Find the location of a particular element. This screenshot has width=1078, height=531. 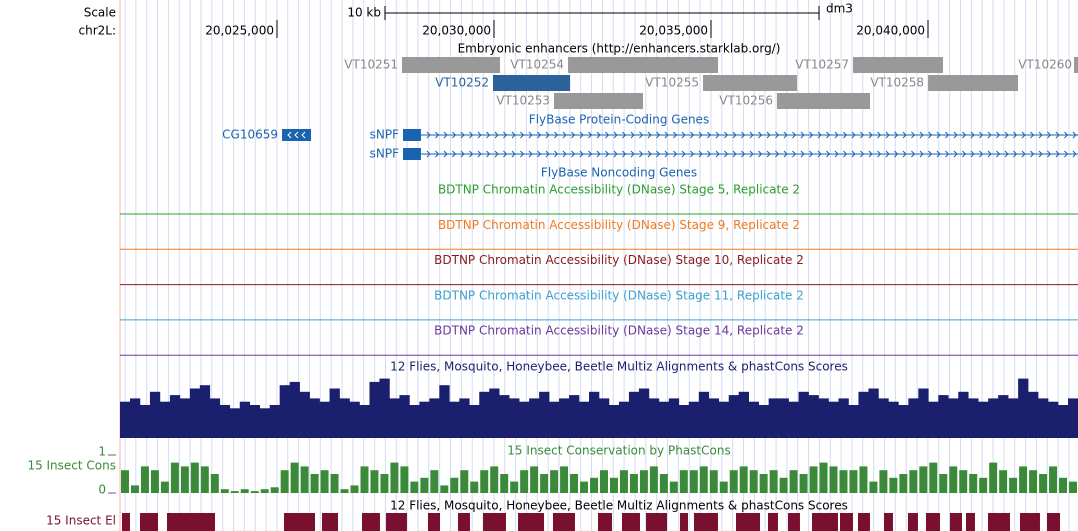

enhancer-label: VT10255 is located at coordinates (672, 83).